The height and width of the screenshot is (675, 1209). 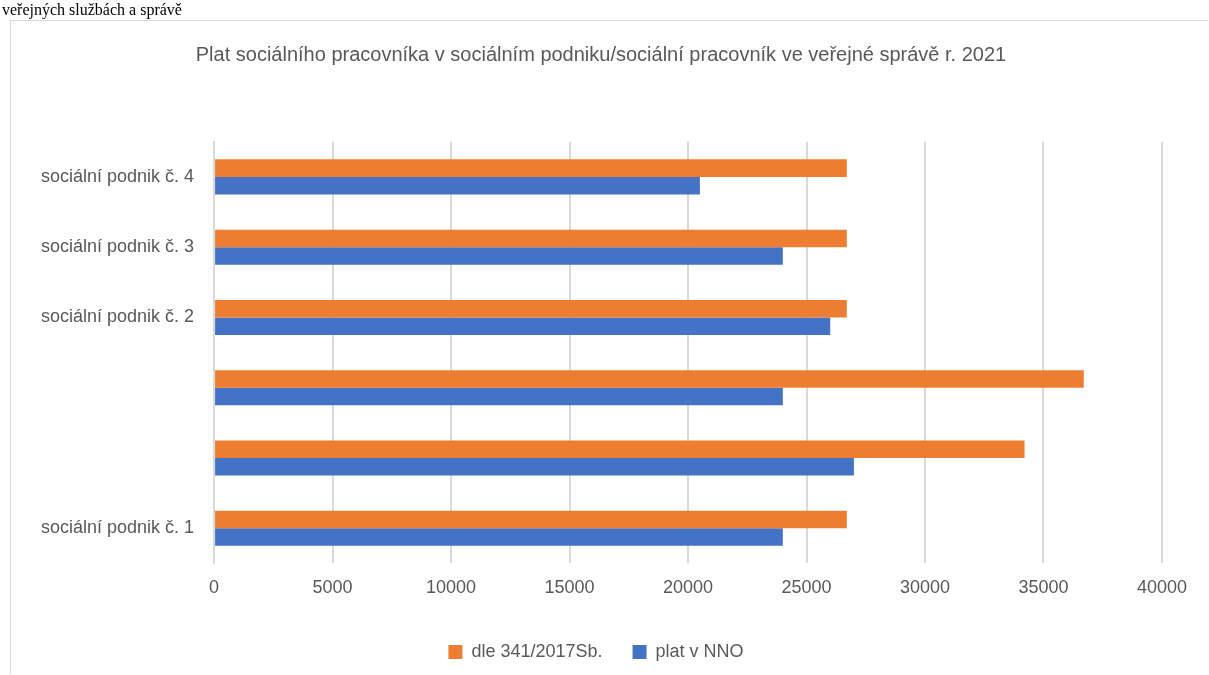 What do you see at coordinates (451, 587) in the screenshot?
I see `x-tick-label: 10000` at bounding box center [451, 587].